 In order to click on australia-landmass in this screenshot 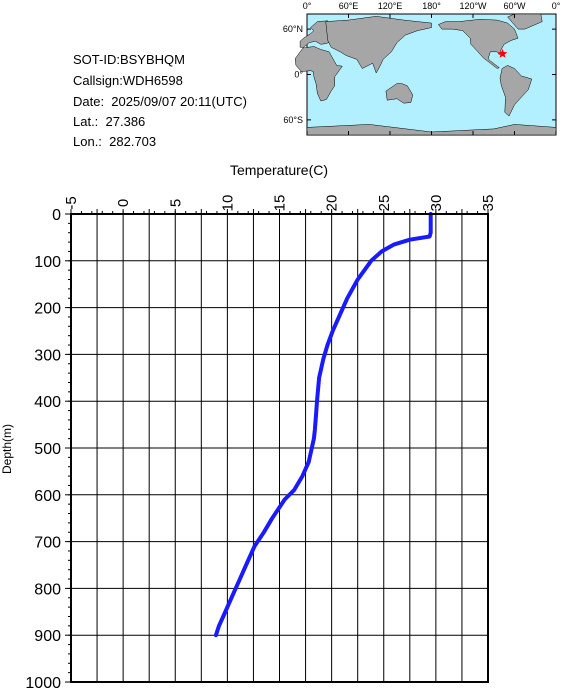, I will do `click(399, 93)`.